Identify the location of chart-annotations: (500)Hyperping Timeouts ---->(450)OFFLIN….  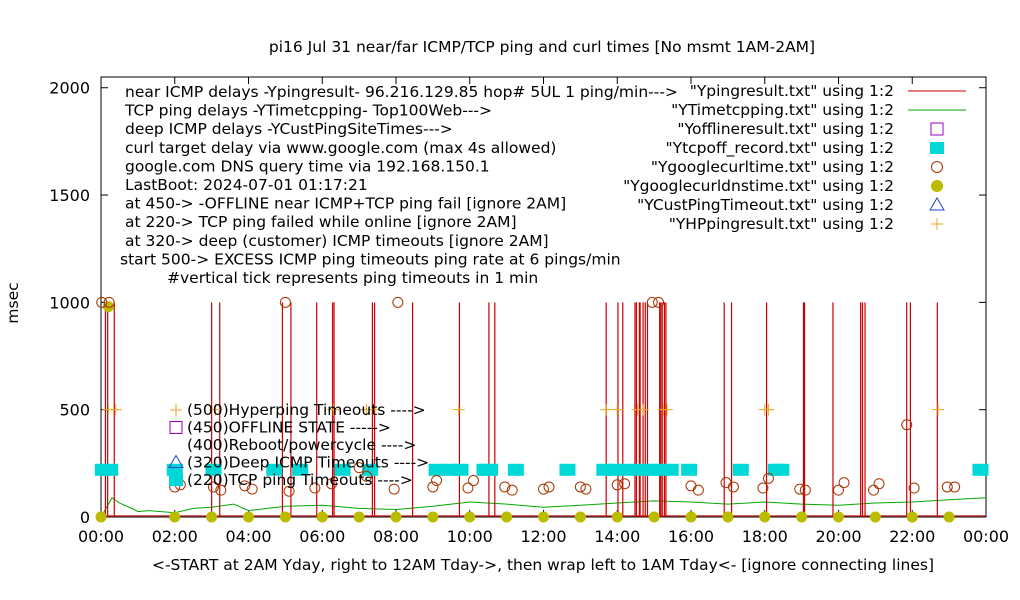
(298, 445).